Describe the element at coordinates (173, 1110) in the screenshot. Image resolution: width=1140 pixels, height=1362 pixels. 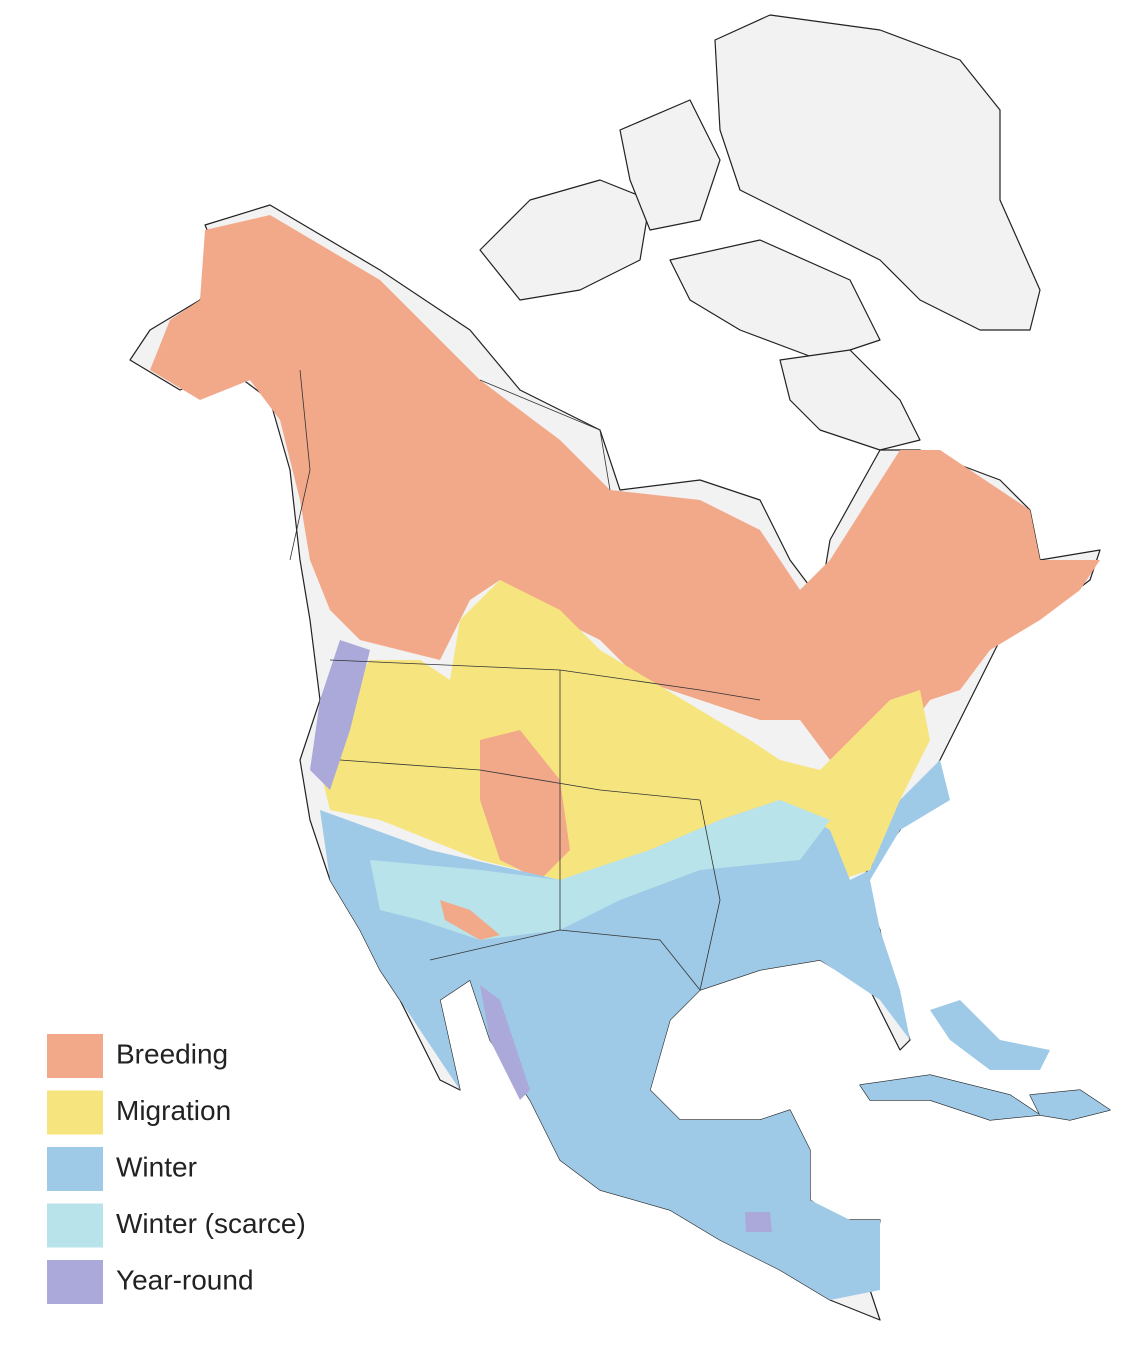
I see `legend-label: Migration` at that location.